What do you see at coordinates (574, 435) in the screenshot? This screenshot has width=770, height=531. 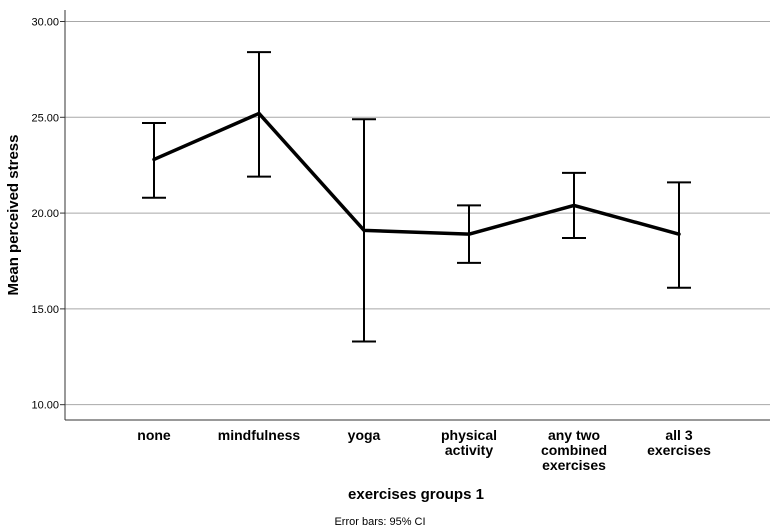 I see `x-tick-label-line: any two` at bounding box center [574, 435].